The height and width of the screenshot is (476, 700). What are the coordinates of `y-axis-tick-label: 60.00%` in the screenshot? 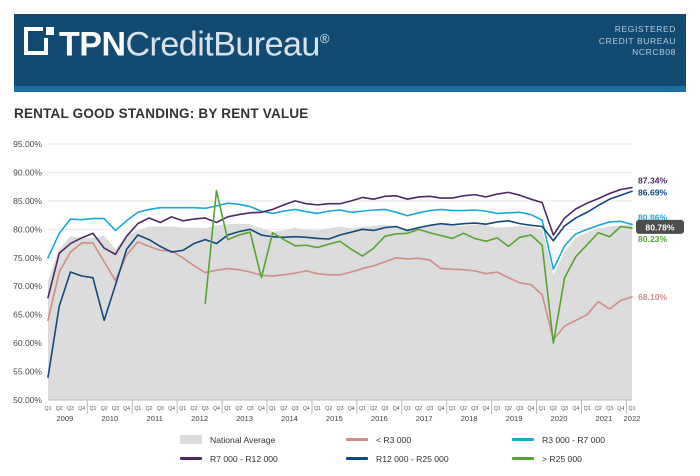 It's located at (27, 343).